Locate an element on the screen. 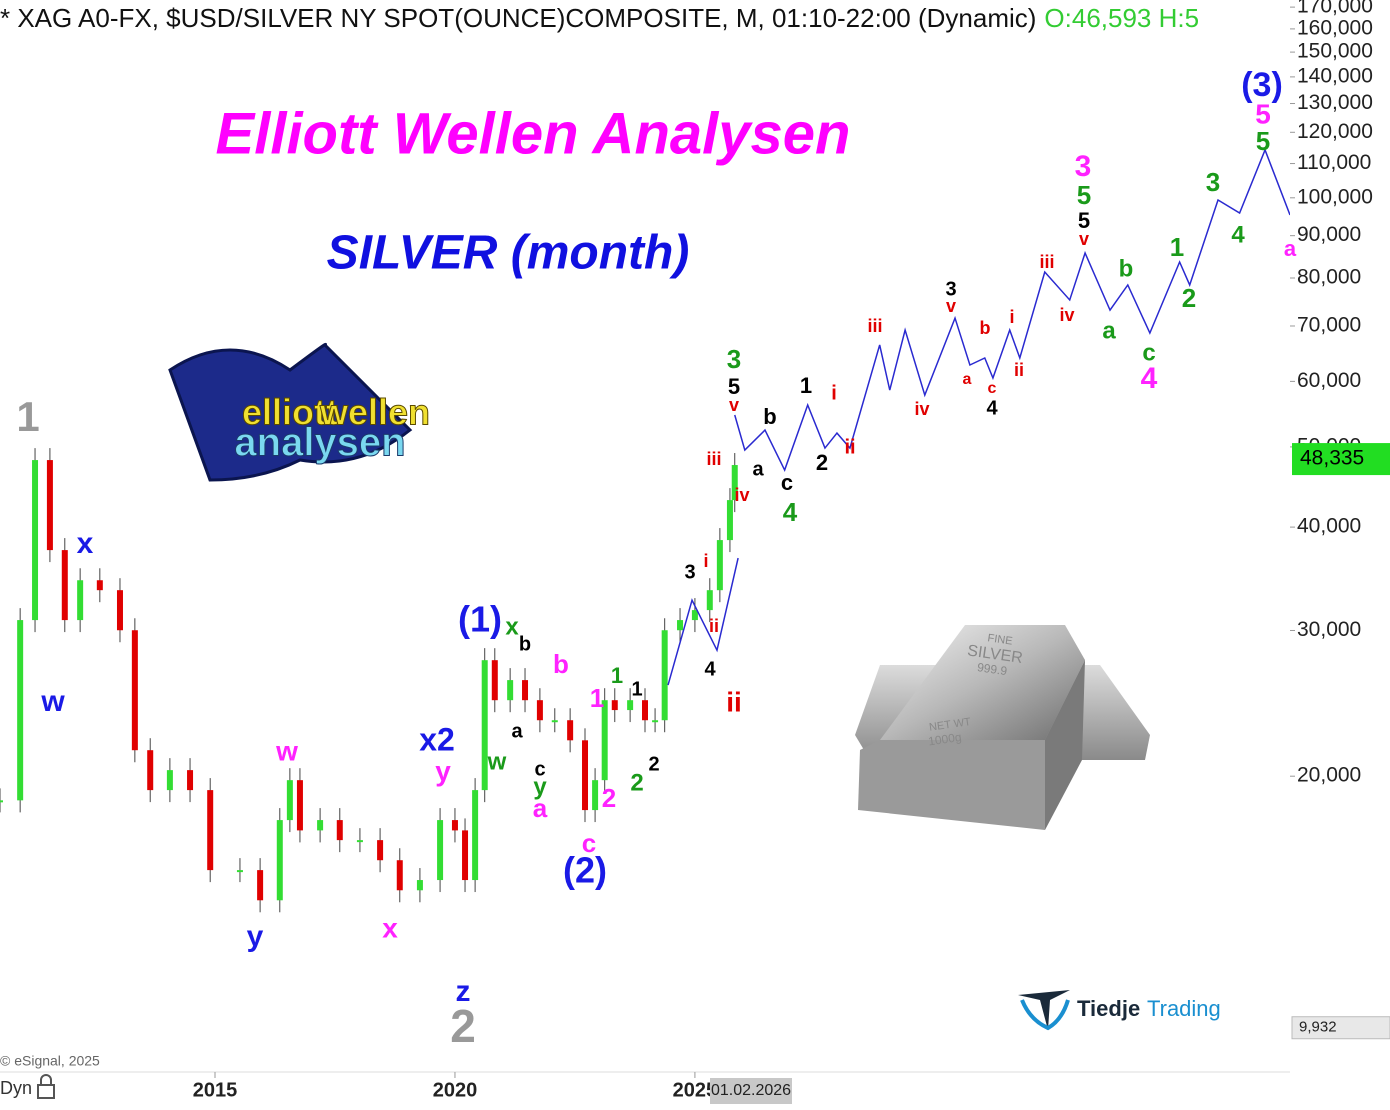  date-box is located at coordinates (751, 1091).